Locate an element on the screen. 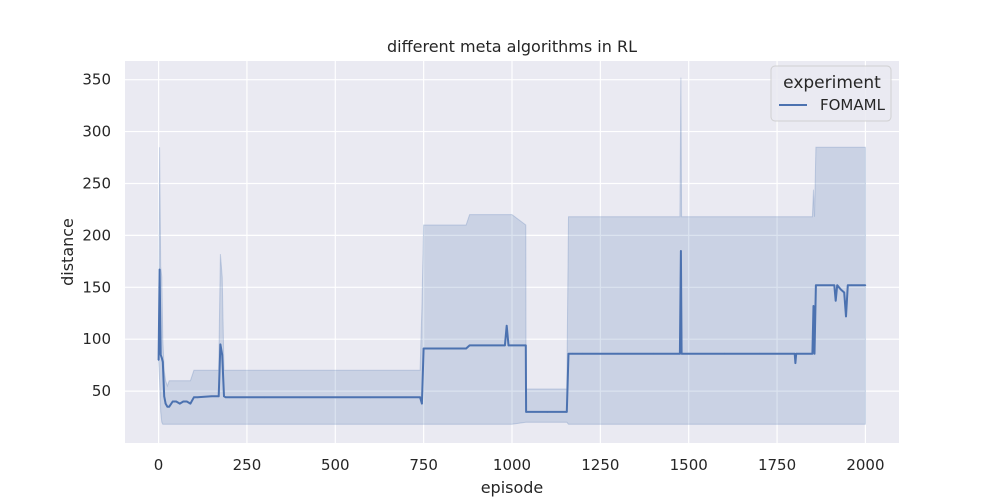 Image resolution: width=1000 pixels, height=500 pixels. x-tick-label: 1500 is located at coordinates (689, 465).